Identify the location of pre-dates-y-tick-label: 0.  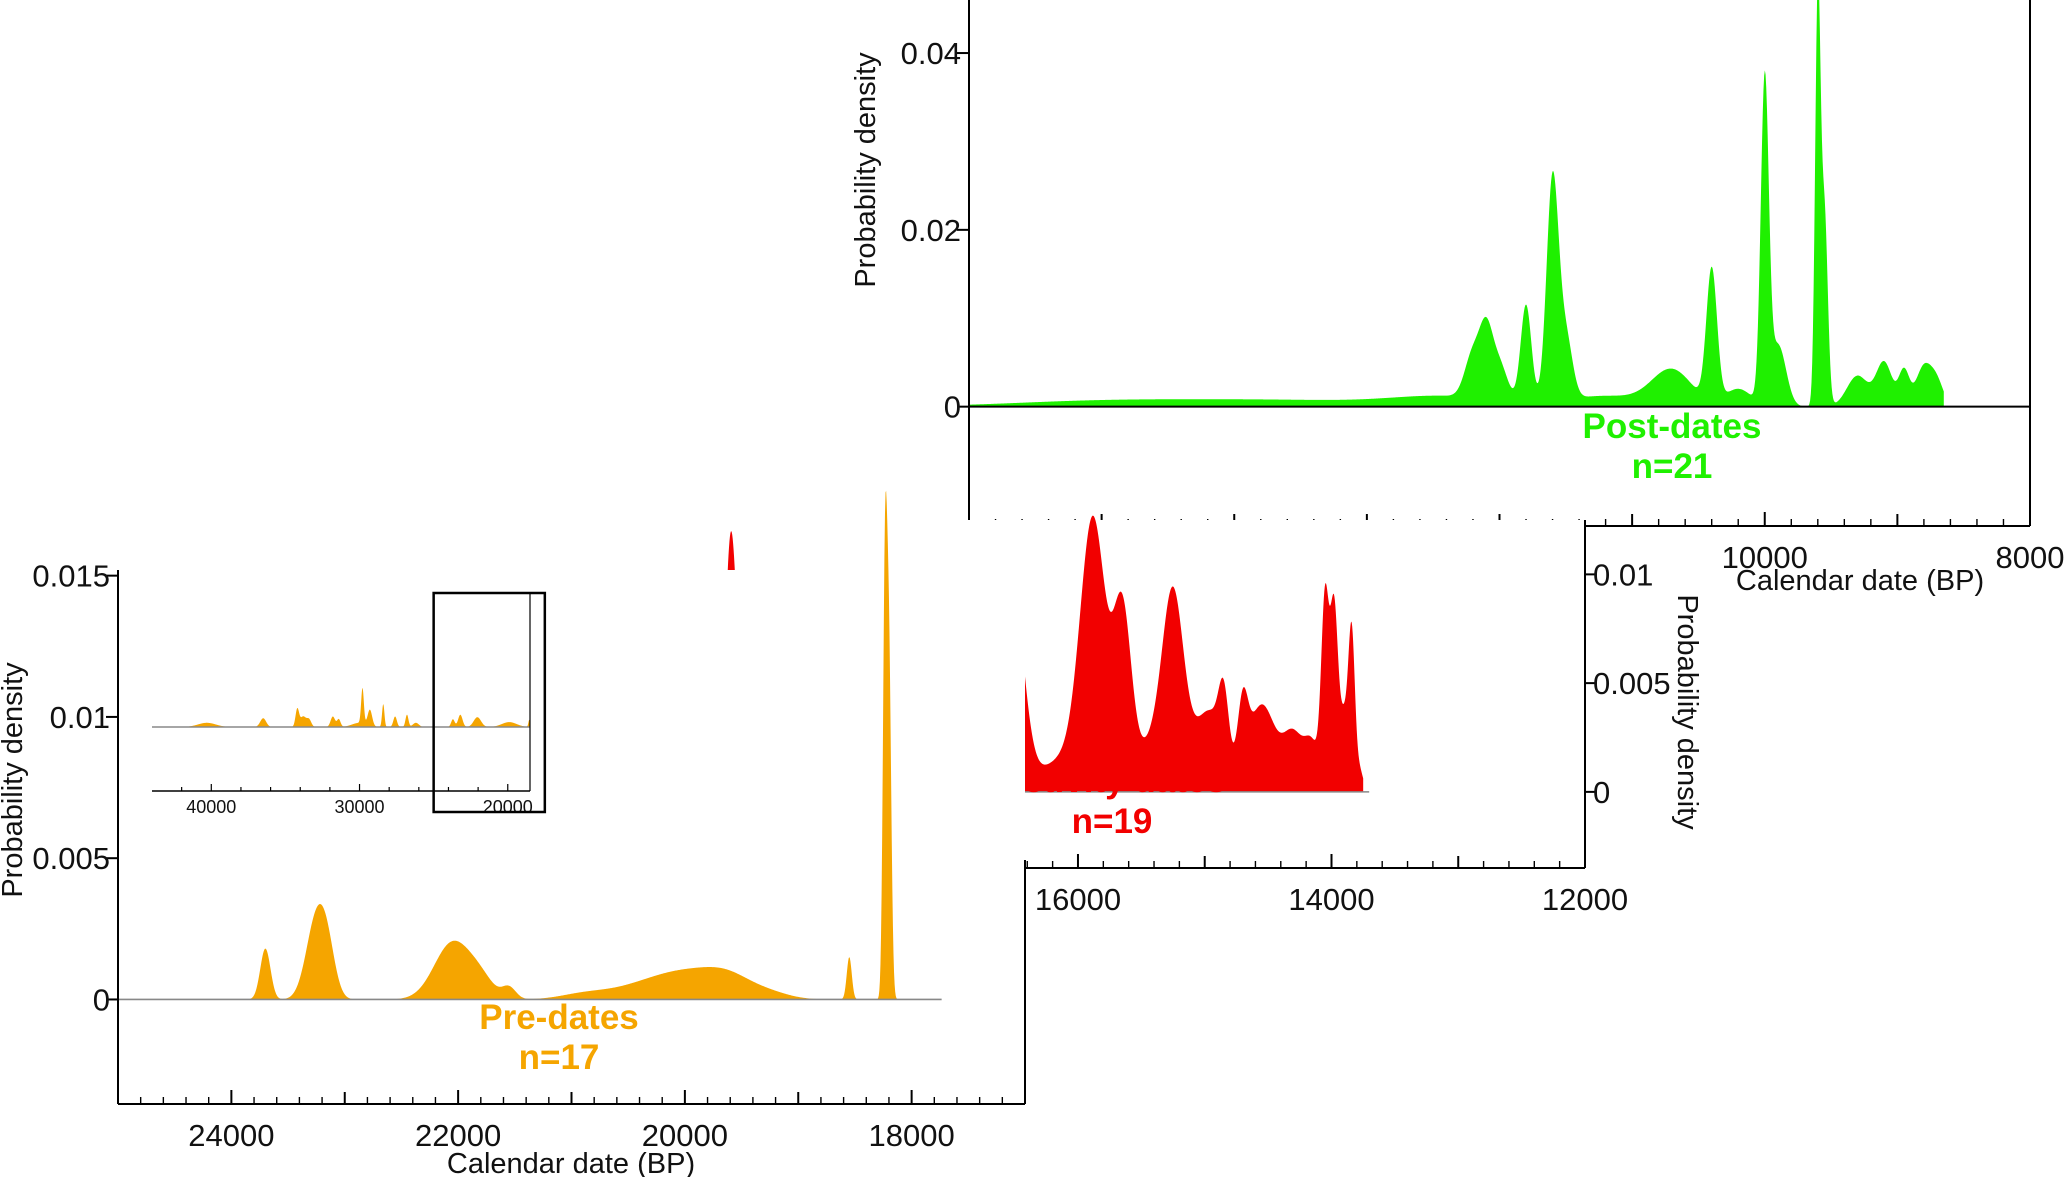
(101, 999).